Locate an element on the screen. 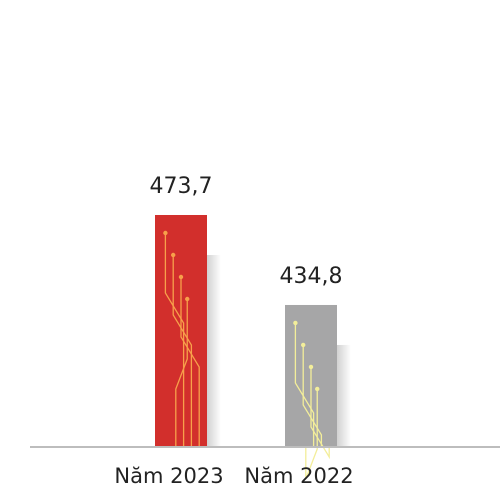 The height and width of the screenshot is (504, 500). x-tick-label: Năm 2022 is located at coordinates (298, 476).